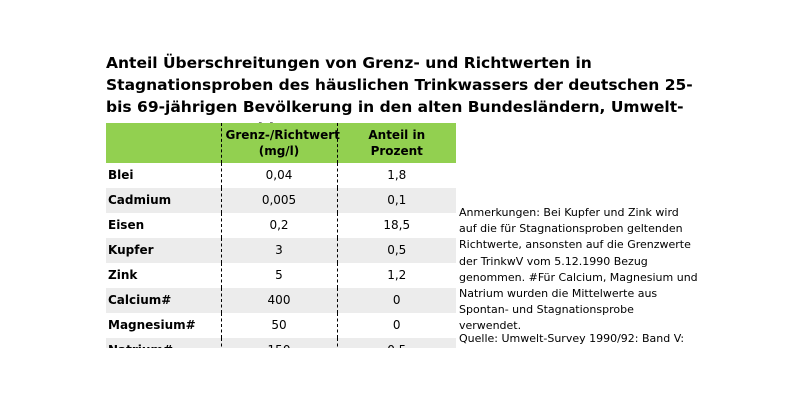  Describe the element at coordinates (163, 250) in the screenshot. I see `cell-substance: Kupfer` at that location.